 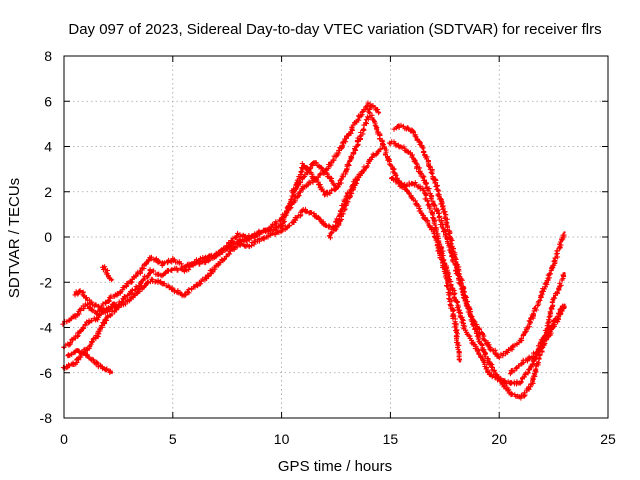 What do you see at coordinates (48, 101) in the screenshot?
I see `y-tick-label: 6` at bounding box center [48, 101].